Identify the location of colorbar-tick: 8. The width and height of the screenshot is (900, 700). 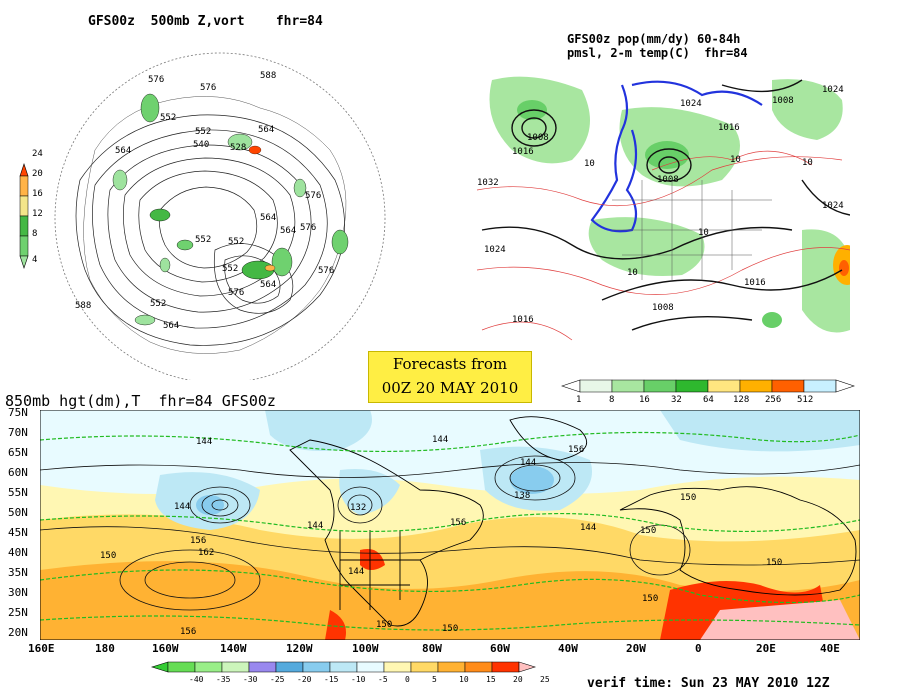
(34, 234).